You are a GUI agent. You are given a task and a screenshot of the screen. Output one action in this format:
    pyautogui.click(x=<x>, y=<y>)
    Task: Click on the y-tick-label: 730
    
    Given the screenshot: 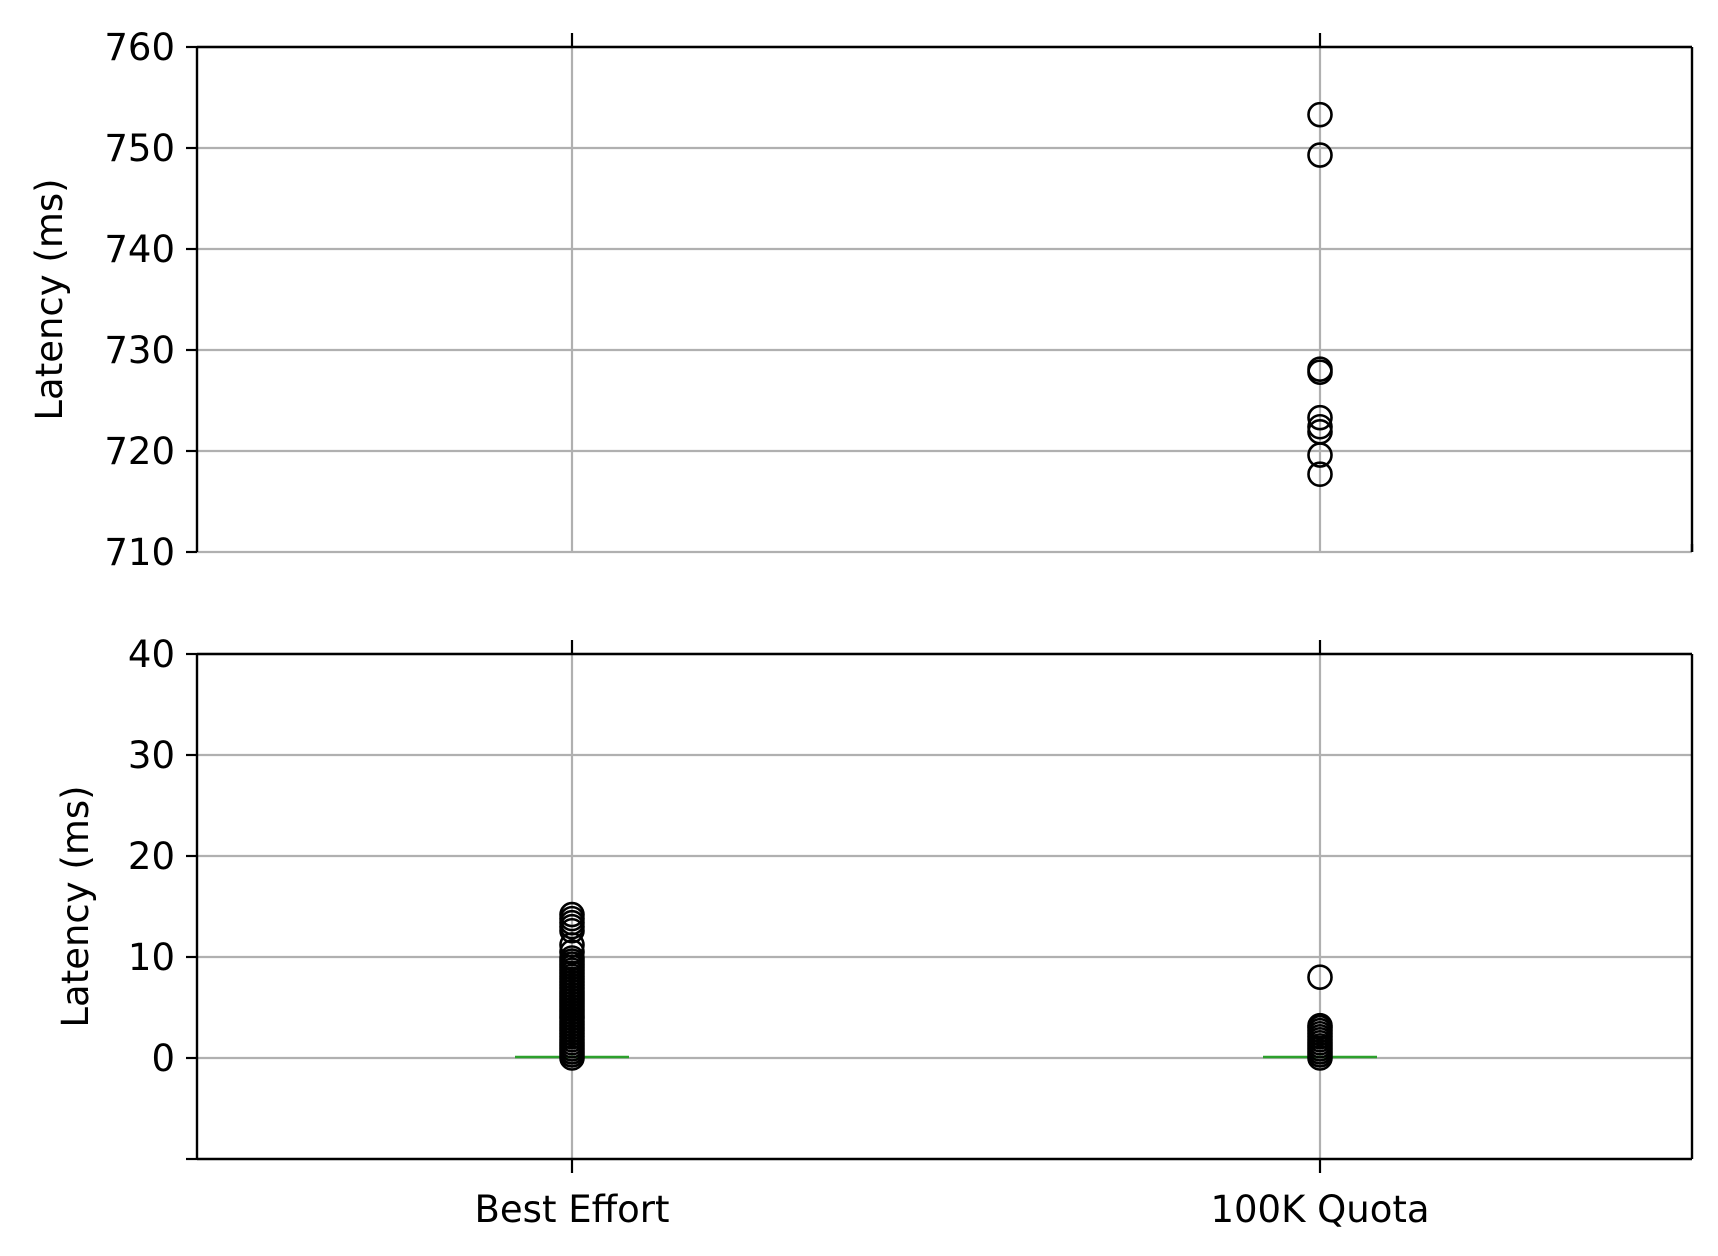 What is the action you would take?
    pyautogui.click(x=139, y=350)
    